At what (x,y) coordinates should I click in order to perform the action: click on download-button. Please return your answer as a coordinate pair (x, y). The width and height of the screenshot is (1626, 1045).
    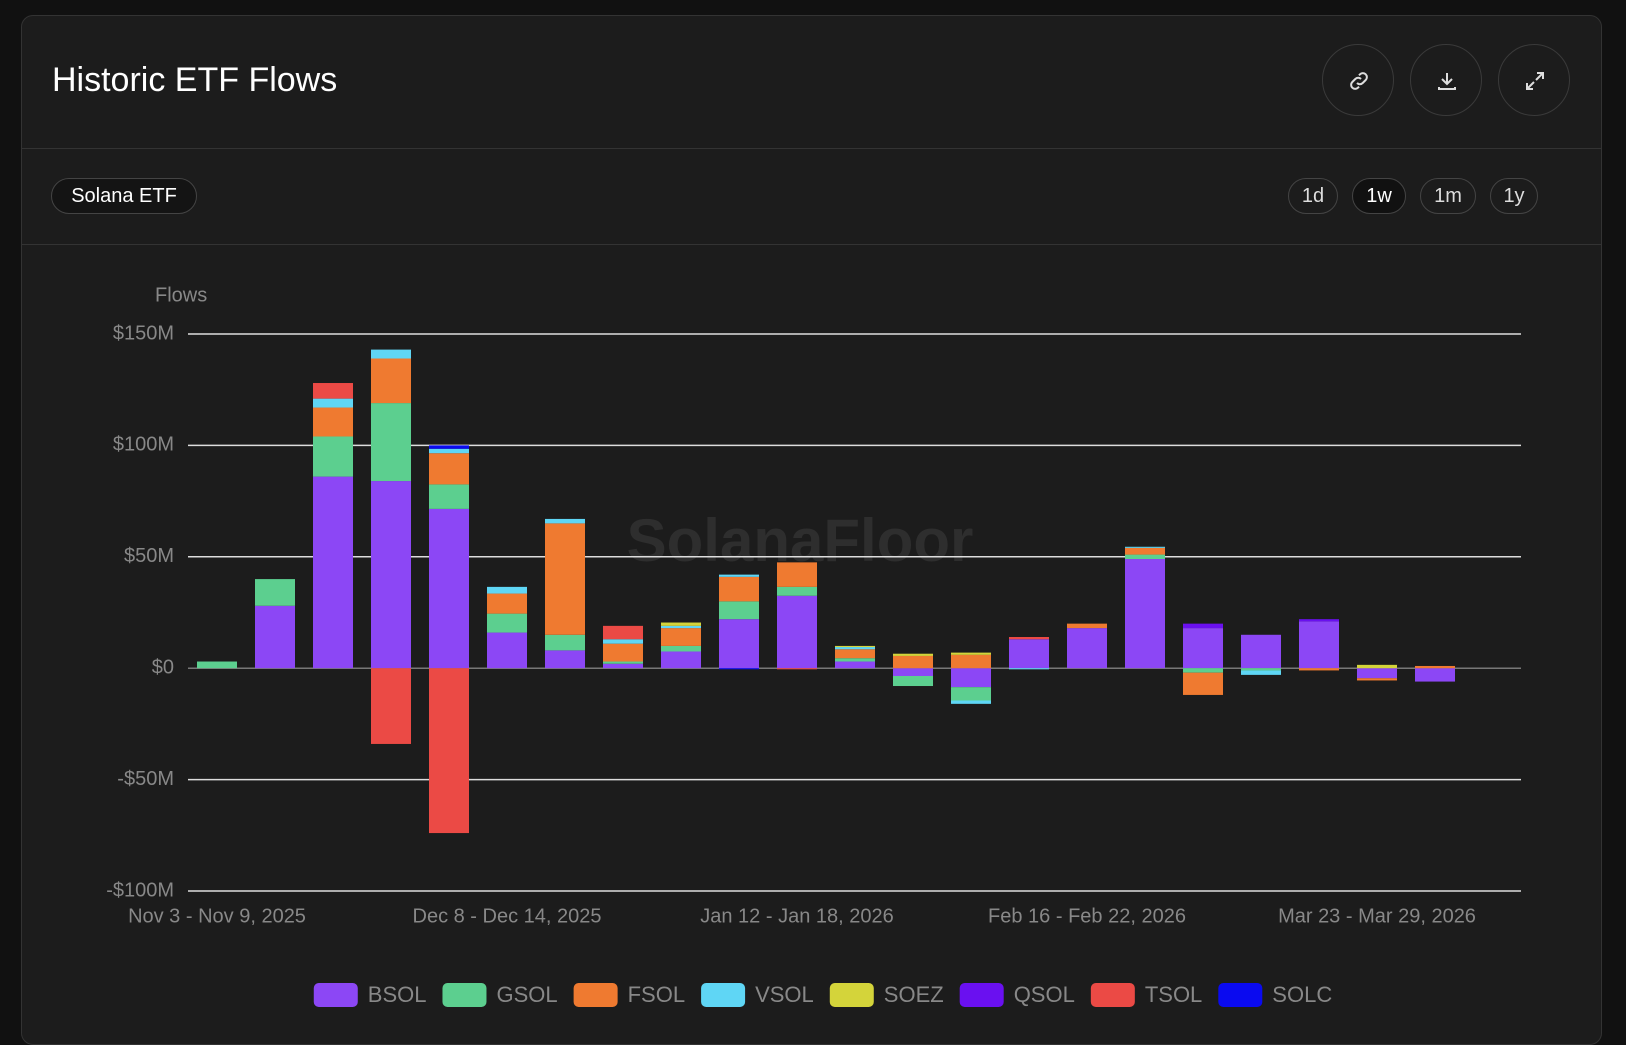
    Looking at the image, I should click on (1446, 80).